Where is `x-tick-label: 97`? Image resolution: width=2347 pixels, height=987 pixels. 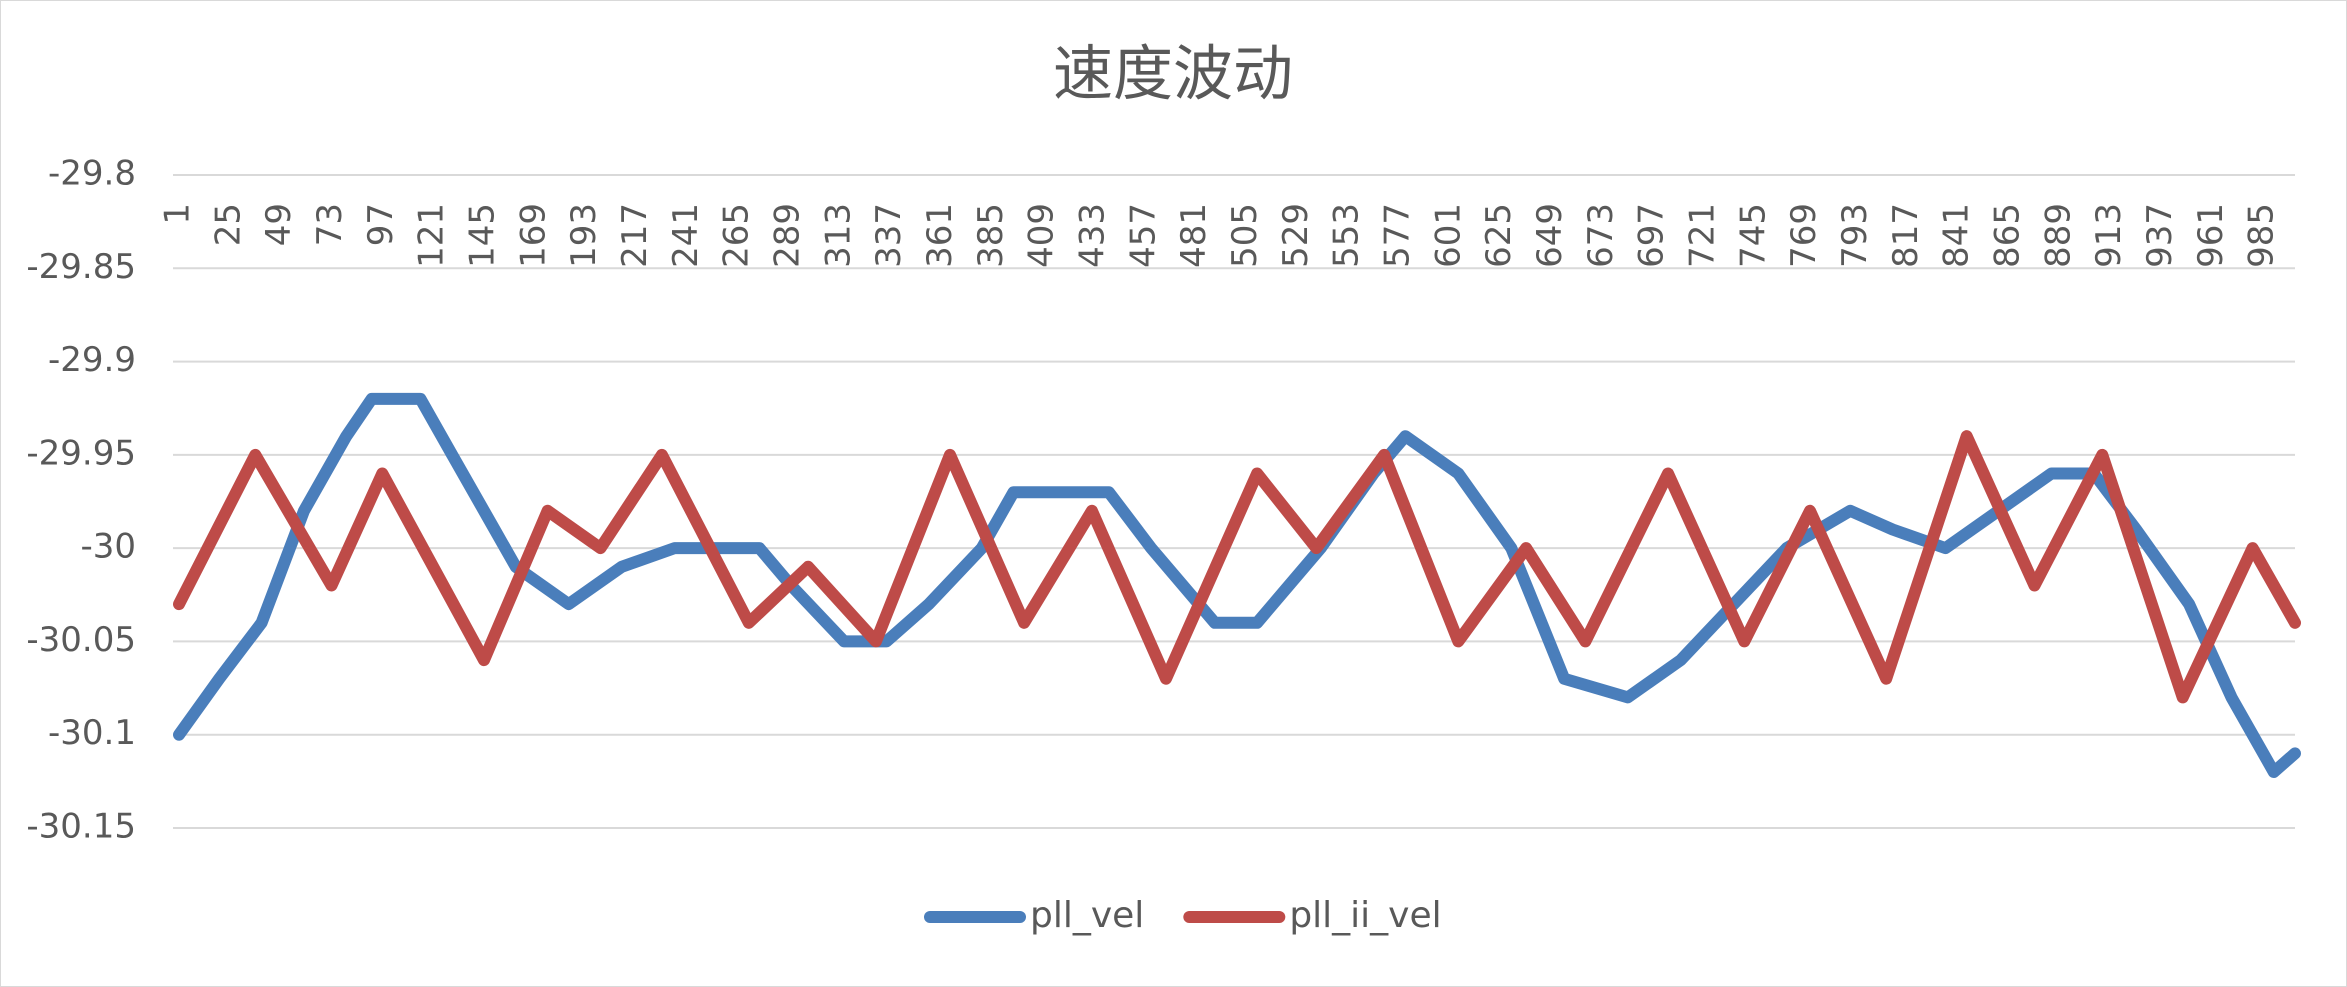 x-tick-label: 97 is located at coordinates (381, 224).